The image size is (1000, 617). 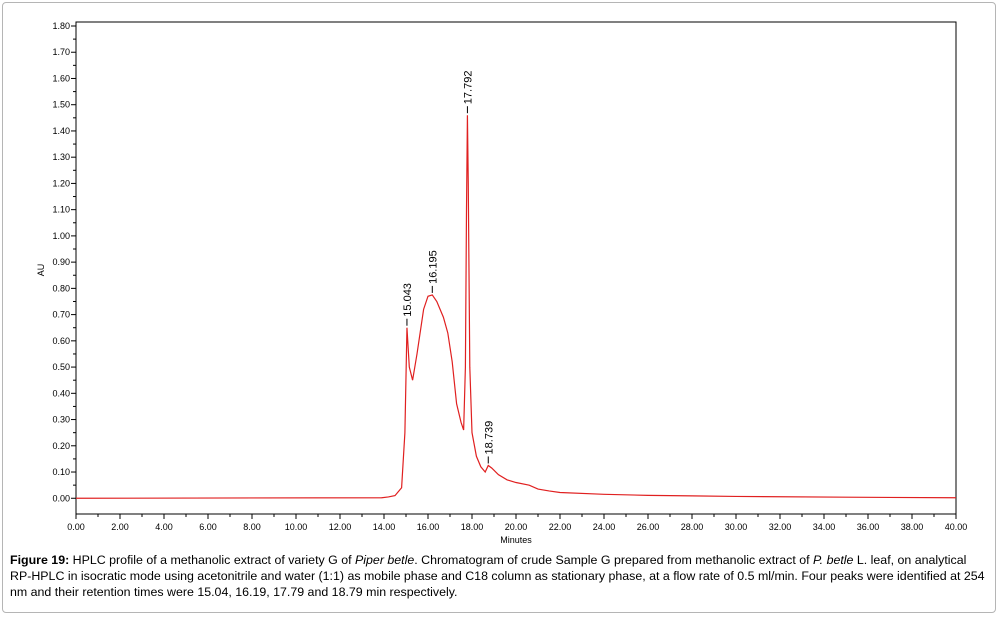 What do you see at coordinates (468, 88) in the screenshot?
I see `peak-label: 17.792` at bounding box center [468, 88].